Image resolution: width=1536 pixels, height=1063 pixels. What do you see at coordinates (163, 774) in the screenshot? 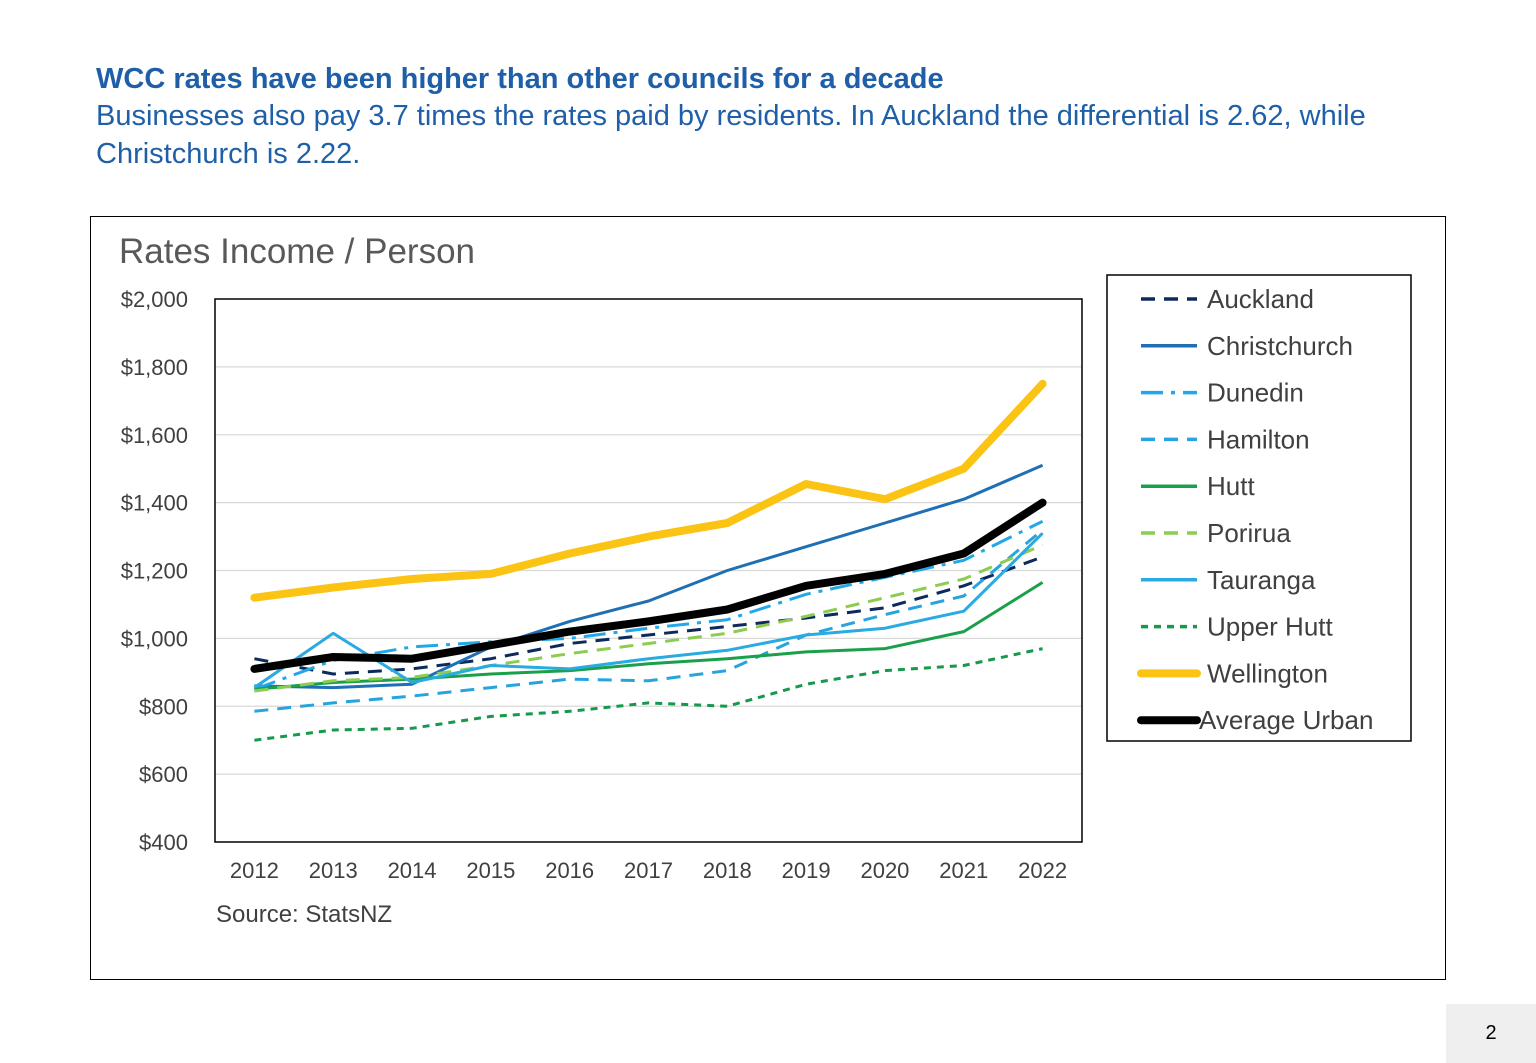
I see `y-tick-label: $600` at bounding box center [163, 774].